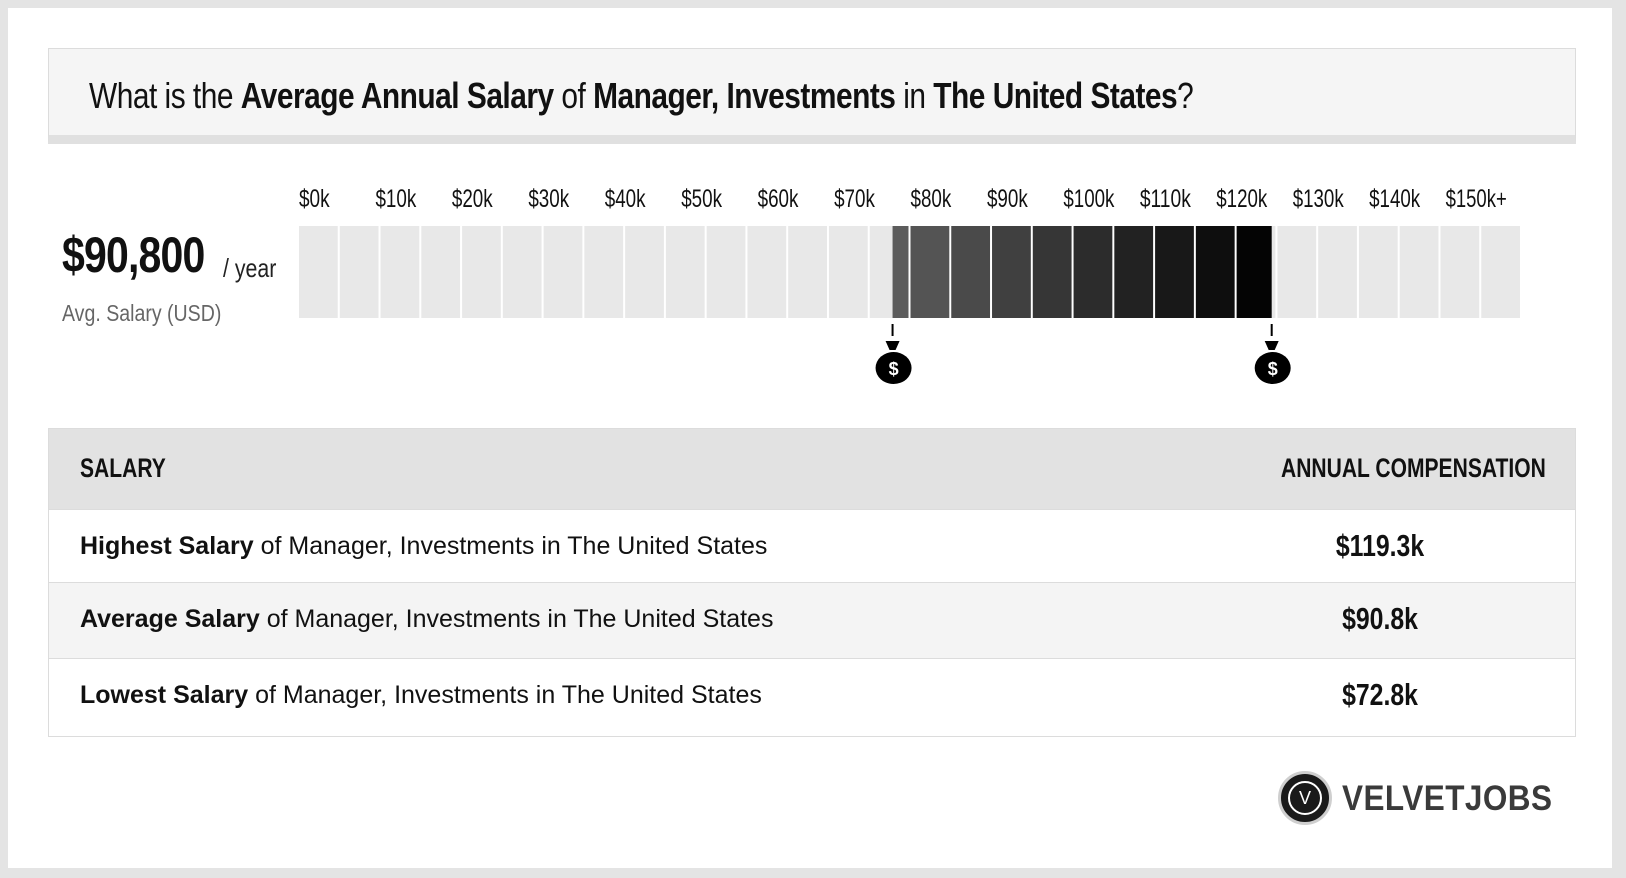 The width and height of the screenshot is (1626, 878). What do you see at coordinates (1394, 199) in the screenshot?
I see `tick-label: $140k` at bounding box center [1394, 199].